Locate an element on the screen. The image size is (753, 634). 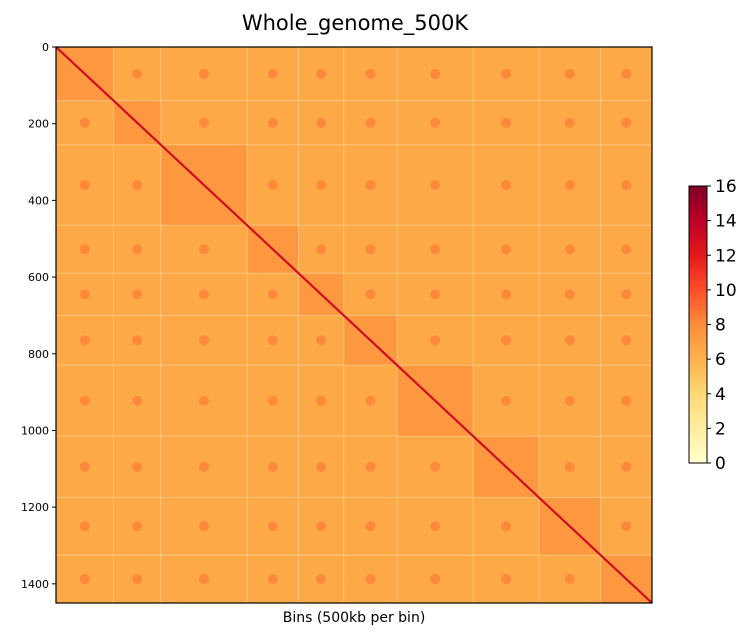
colorbar-tick-label: 16 is located at coordinates (726, 187).